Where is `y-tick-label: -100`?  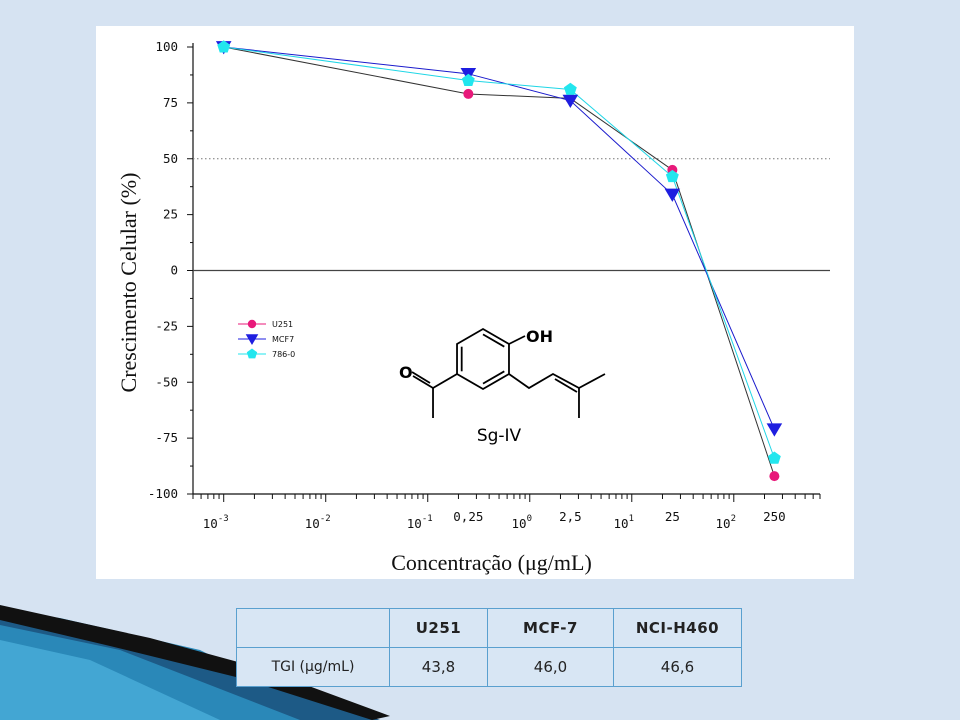 y-tick-label: -100 is located at coordinates (163, 493).